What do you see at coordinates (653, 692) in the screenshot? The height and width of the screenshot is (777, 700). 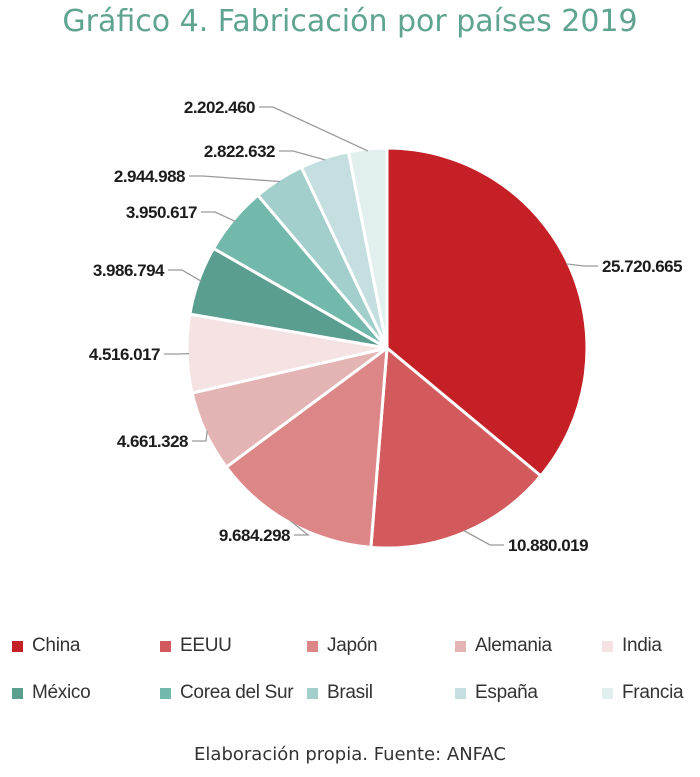 I see `legend-label: Francia` at bounding box center [653, 692].